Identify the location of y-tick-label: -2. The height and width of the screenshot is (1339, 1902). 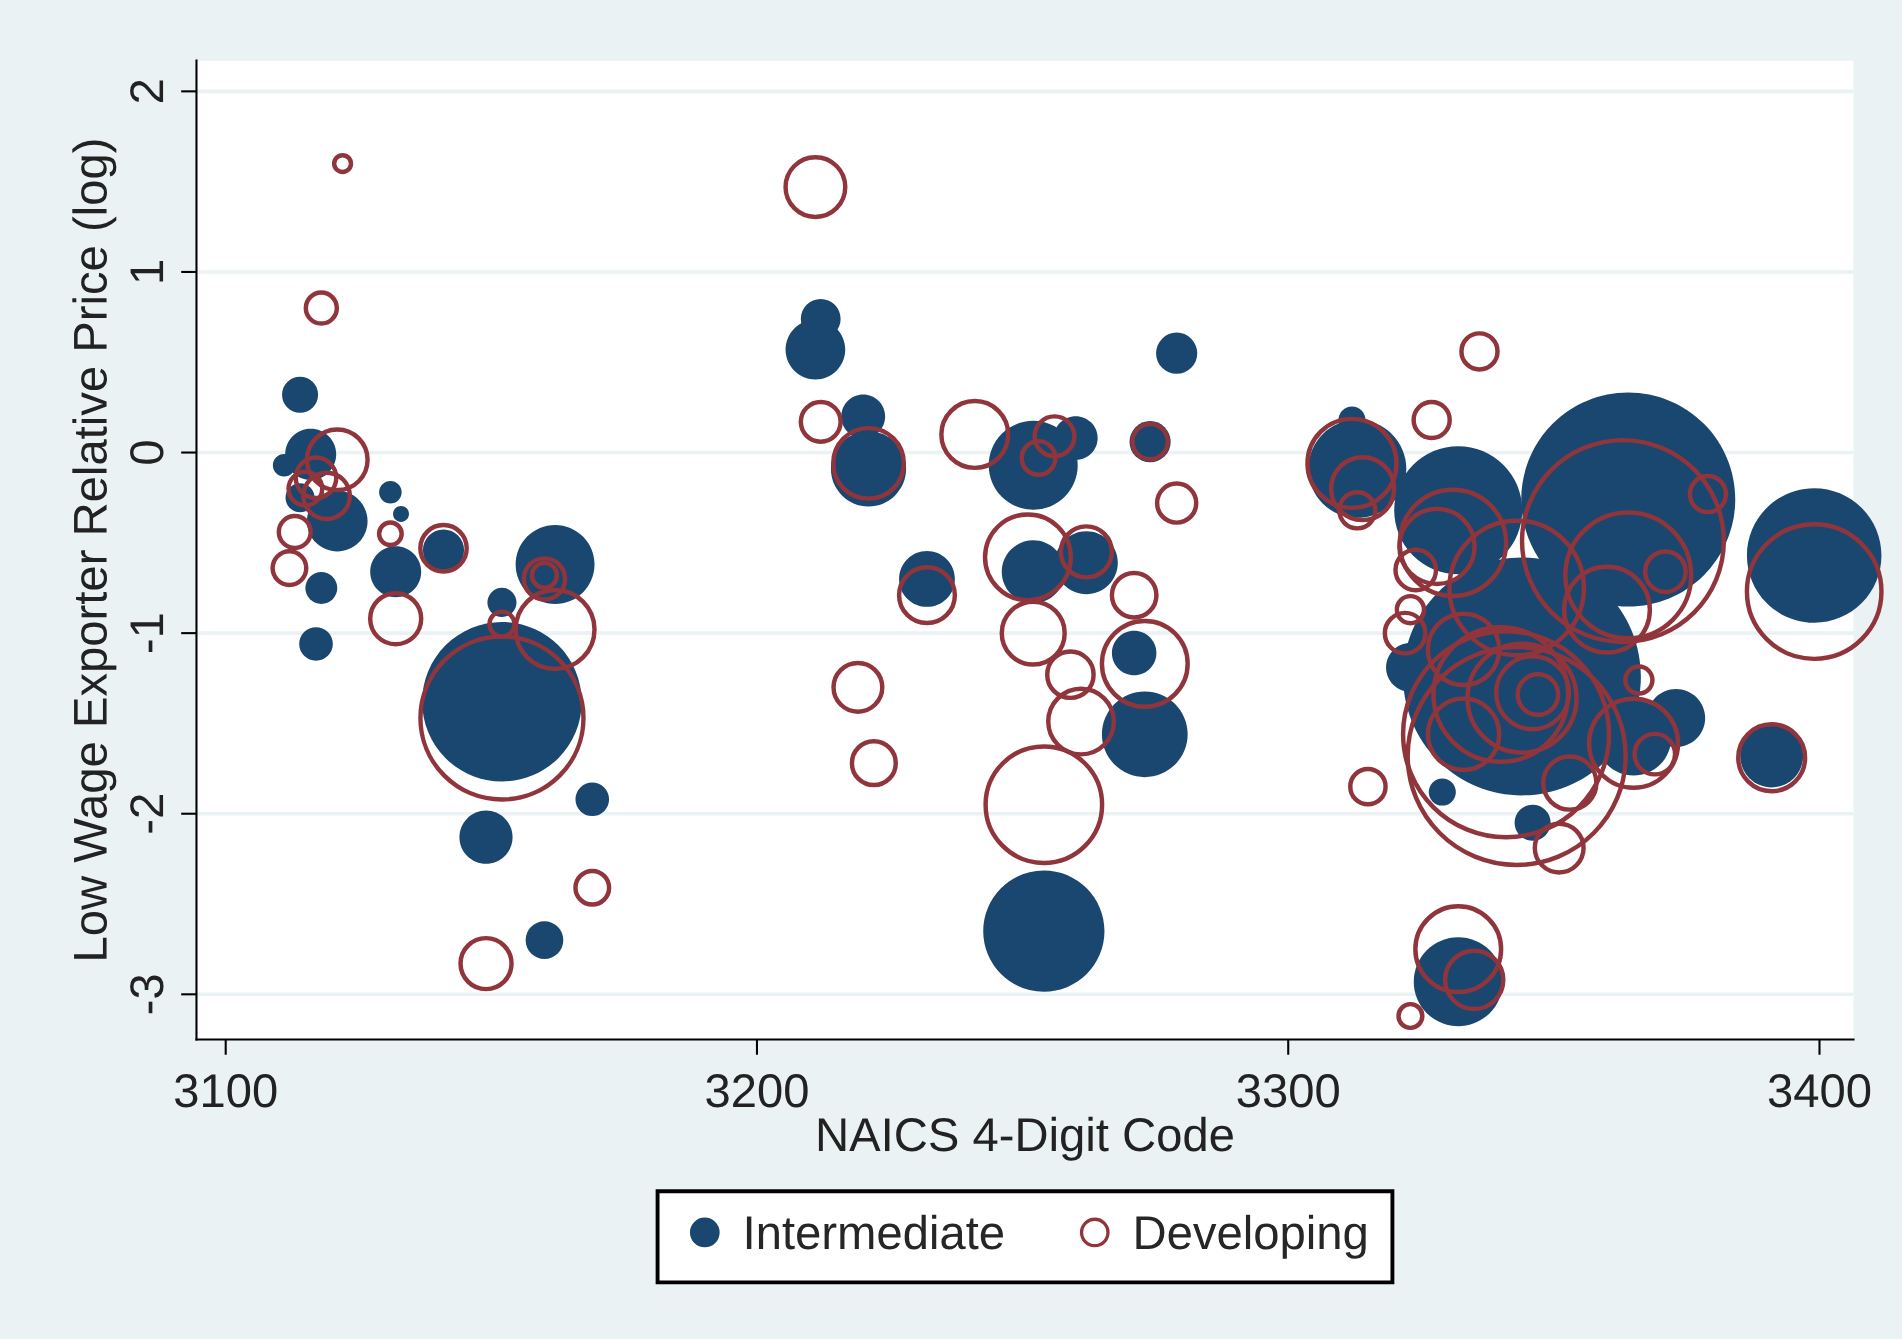
(147, 814).